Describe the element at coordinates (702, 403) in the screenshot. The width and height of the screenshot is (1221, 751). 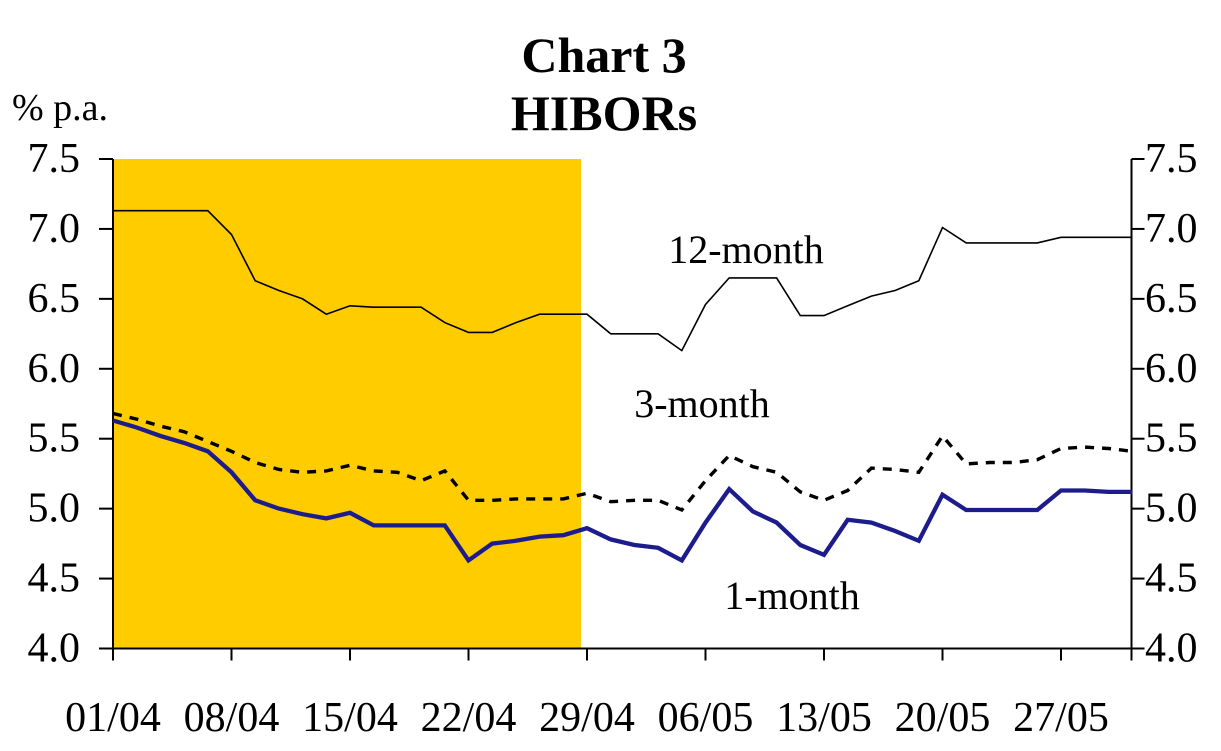
I see `series-label-3-month: 3-month` at that location.